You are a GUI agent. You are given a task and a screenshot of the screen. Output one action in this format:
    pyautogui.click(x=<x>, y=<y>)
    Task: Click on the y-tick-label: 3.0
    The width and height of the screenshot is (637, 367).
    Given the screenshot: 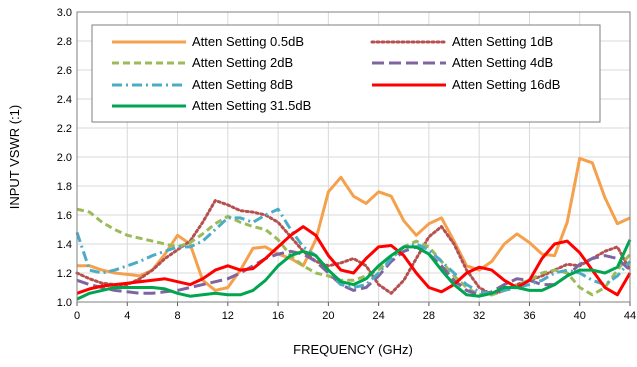 What is the action you would take?
    pyautogui.click(x=64, y=13)
    